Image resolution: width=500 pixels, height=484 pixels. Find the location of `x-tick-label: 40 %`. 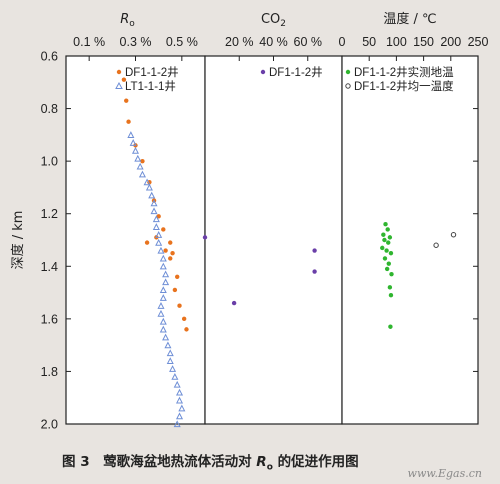

x-tick-label: 40 % is located at coordinates (273, 42).